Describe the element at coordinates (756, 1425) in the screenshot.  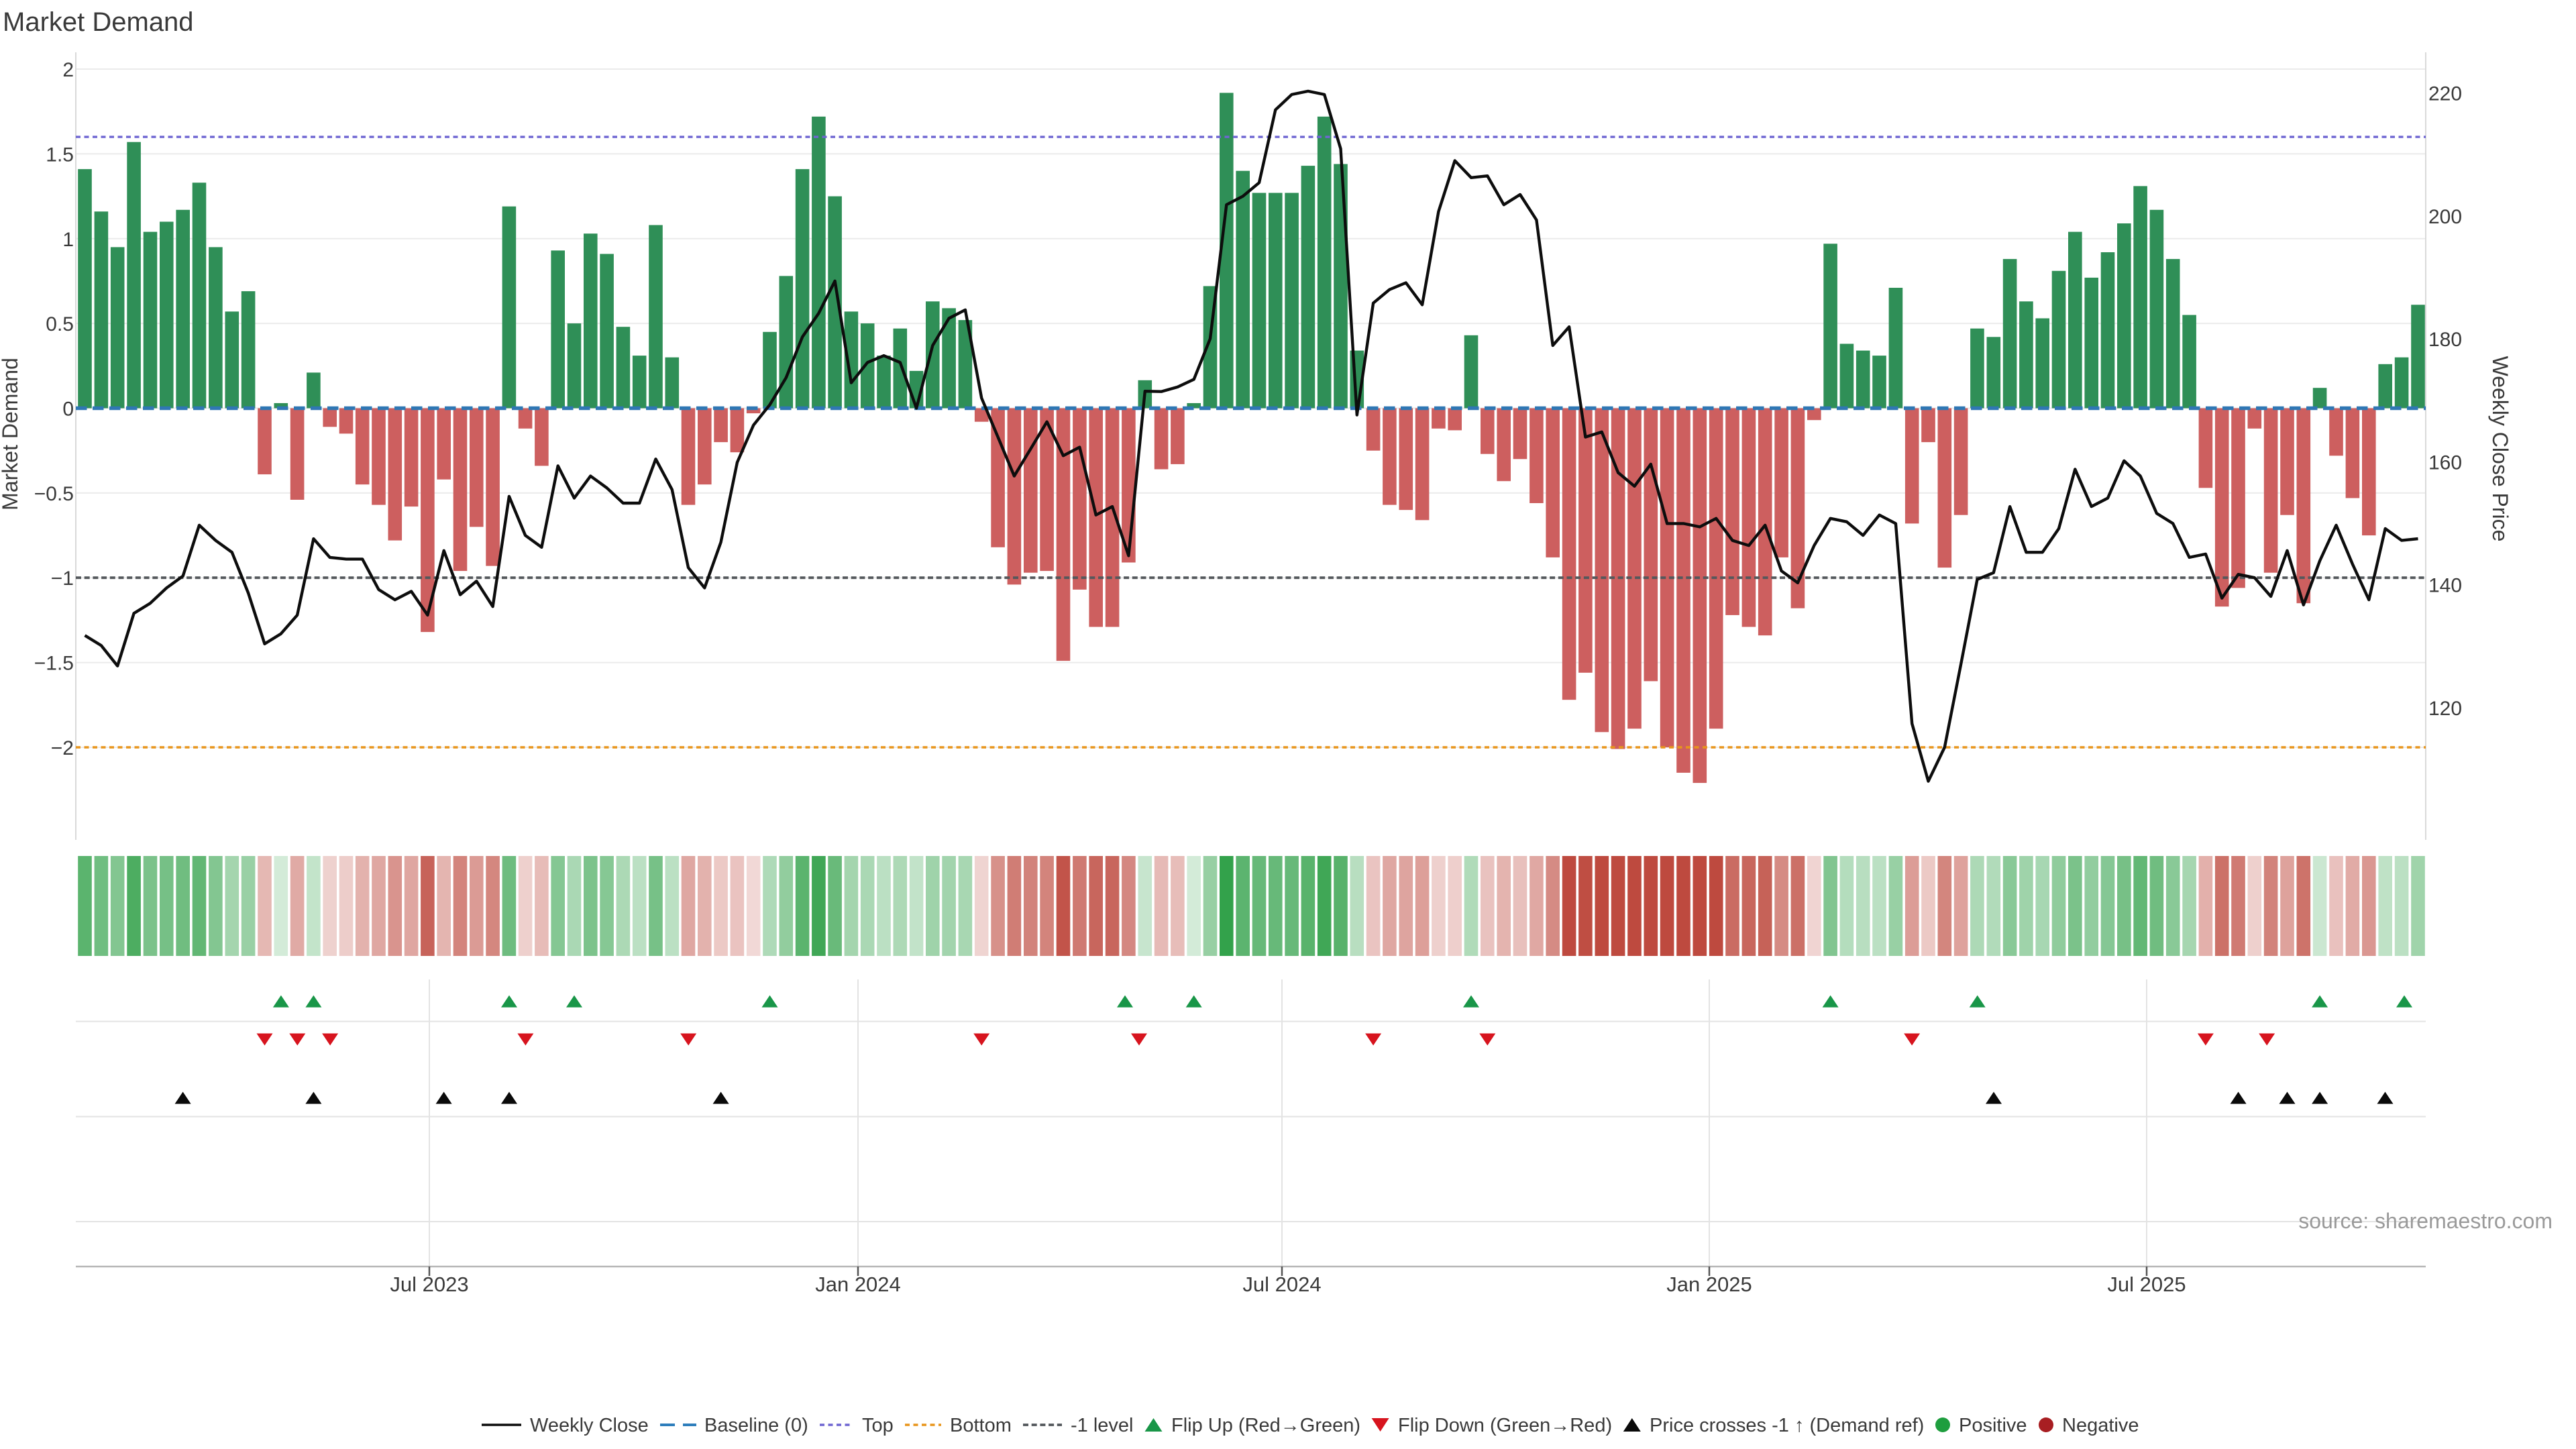
I see `svg-text: Baseline (0)` at that location.